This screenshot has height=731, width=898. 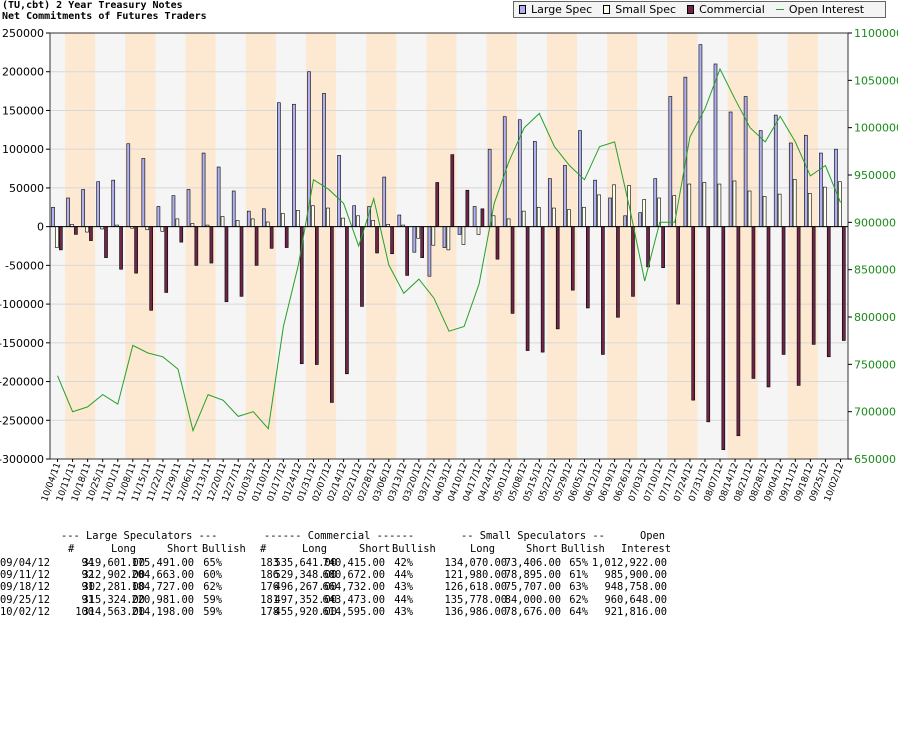 What do you see at coordinates (875, 364) in the screenshot?
I see `y2-tick-label: 750000` at bounding box center [875, 364].